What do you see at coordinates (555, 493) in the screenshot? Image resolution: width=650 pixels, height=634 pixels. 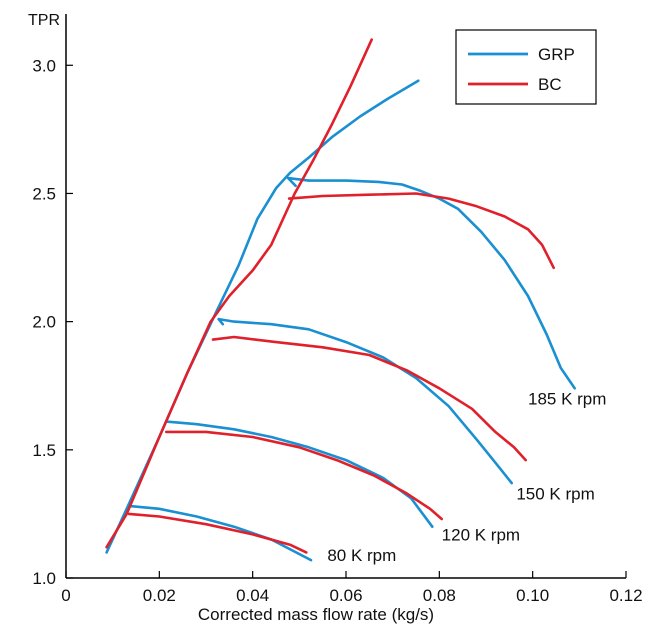 I see `speed-label: 150 K rpm` at bounding box center [555, 493].